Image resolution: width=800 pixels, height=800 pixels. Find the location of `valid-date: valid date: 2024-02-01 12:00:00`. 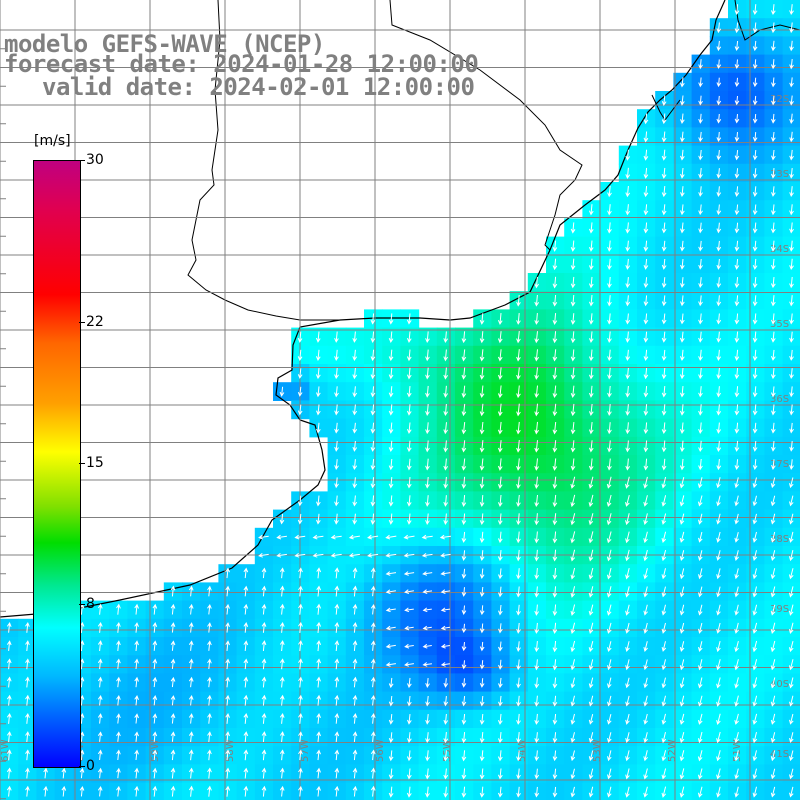

valid-date: valid date: 2024-02-01 12:00:00 is located at coordinates (258, 87).